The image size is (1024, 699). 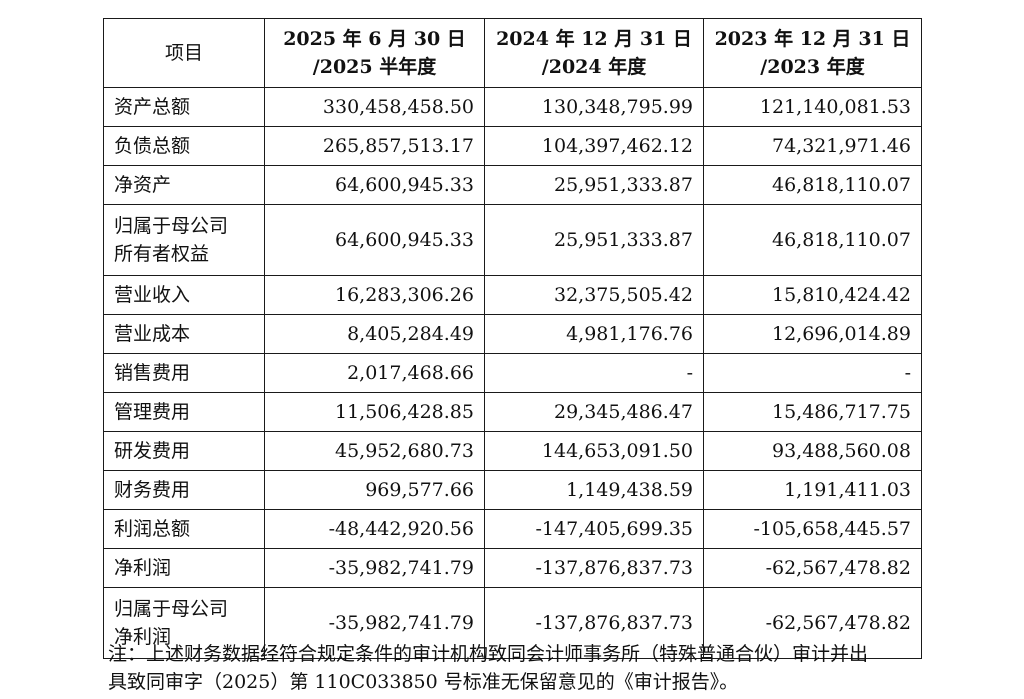 What do you see at coordinates (152, 490) in the screenshot?
I see `row-label-line: 财务费用` at bounding box center [152, 490].